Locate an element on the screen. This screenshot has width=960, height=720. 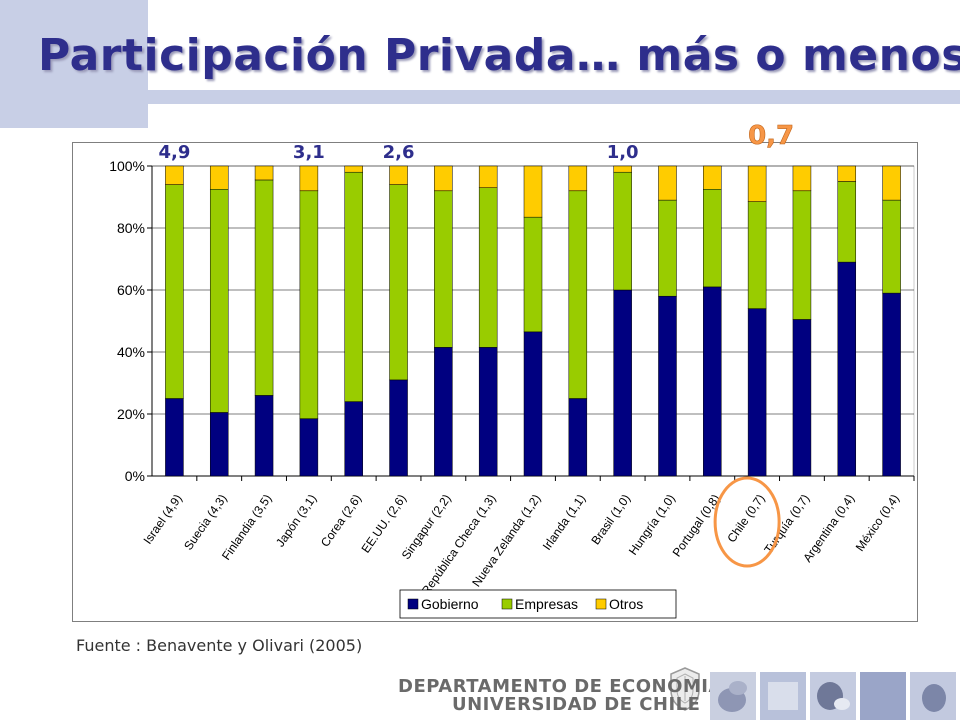
university-crest-logo is located at coordinates (685, 689).